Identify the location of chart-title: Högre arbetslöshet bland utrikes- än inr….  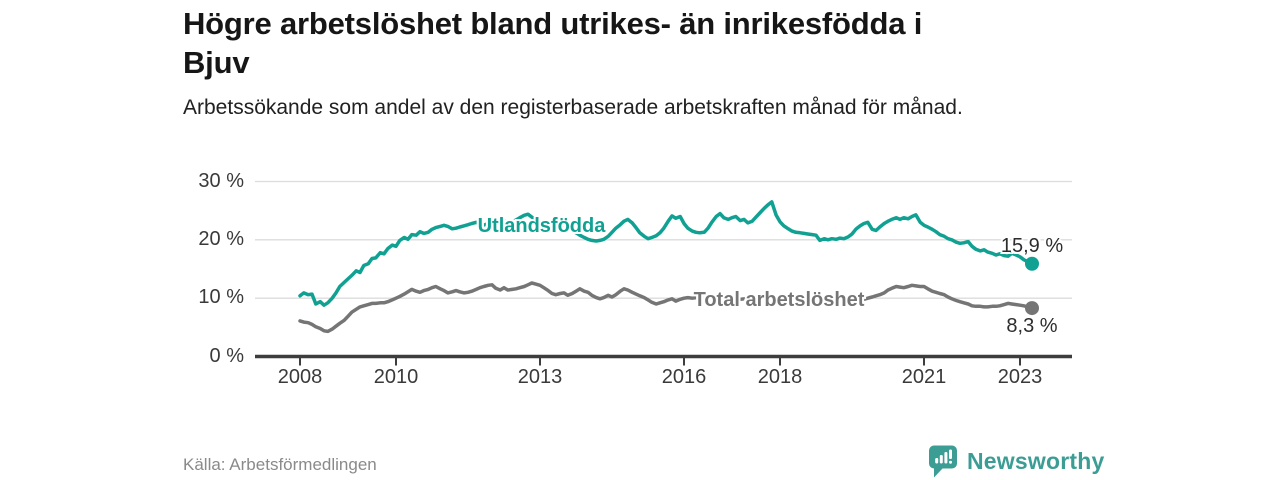
(648, 43).